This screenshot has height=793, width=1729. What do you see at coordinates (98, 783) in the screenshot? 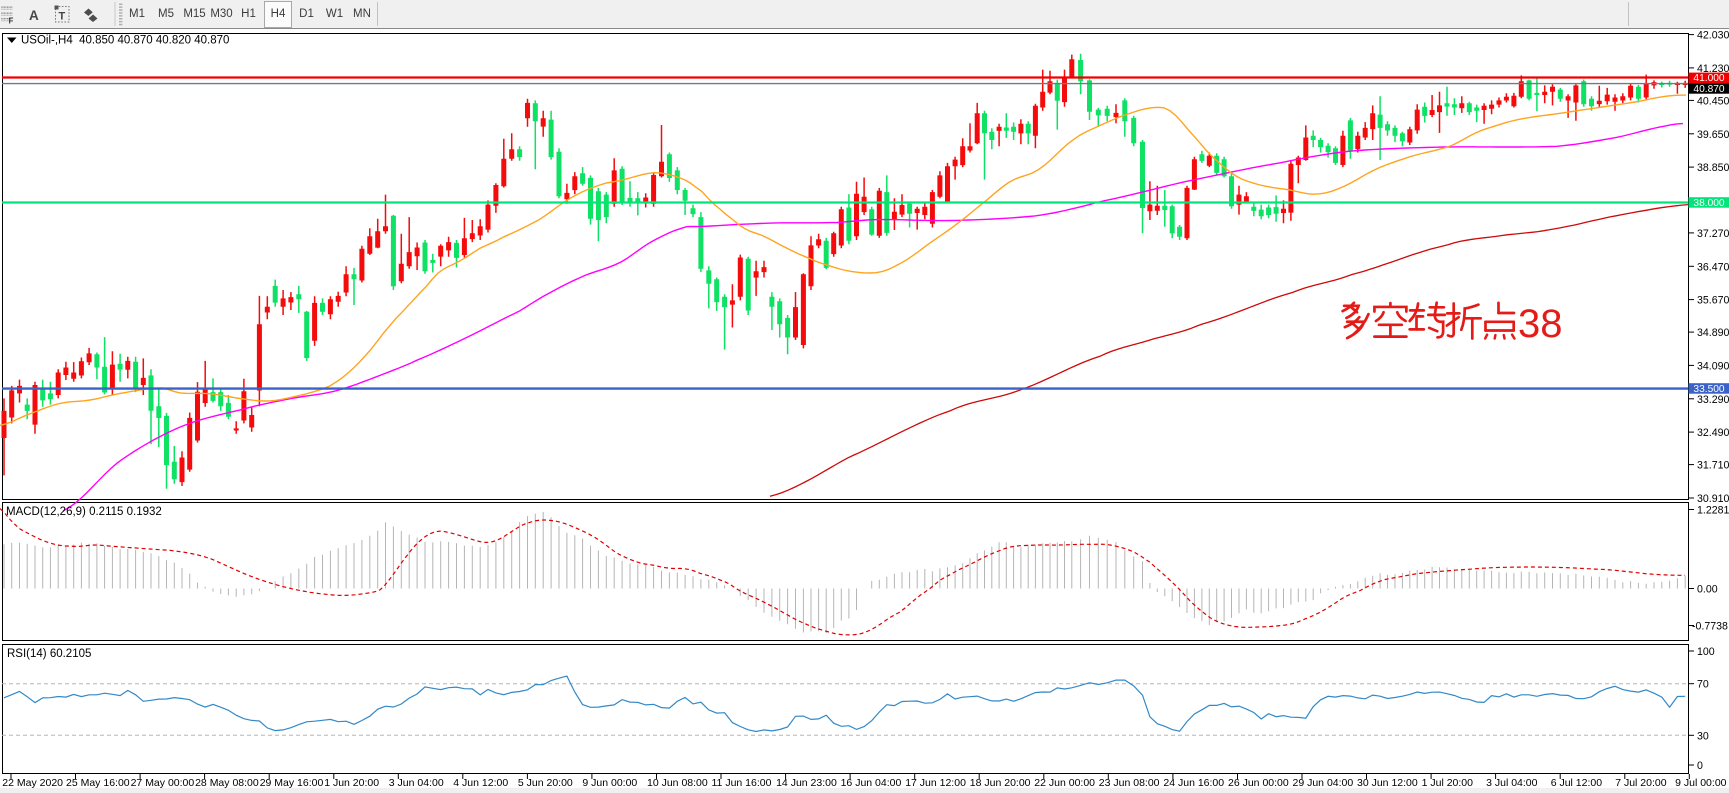
I see `svg-text: 25 May 16:00` at bounding box center [98, 783].